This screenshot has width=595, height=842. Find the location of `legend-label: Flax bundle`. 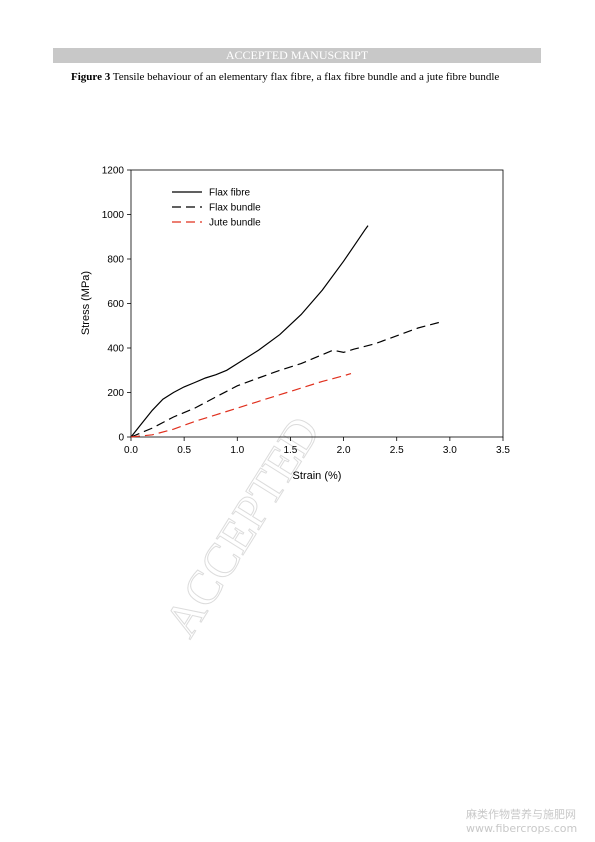

legend-label: Flax bundle is located at coordinates (235, 208).